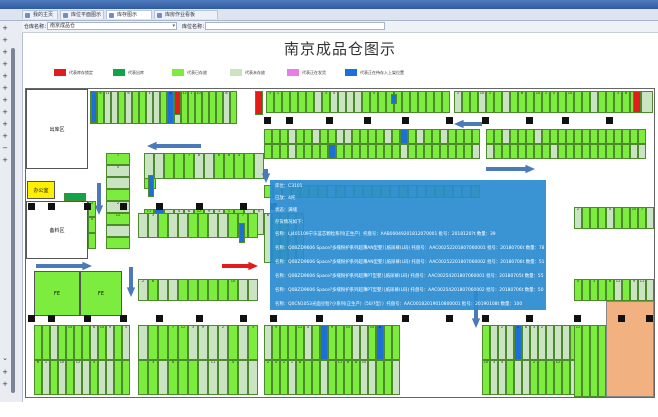 This screenshot has width=658, height=417. I want to click on tab-home: 我的主页, so click(40, 14).